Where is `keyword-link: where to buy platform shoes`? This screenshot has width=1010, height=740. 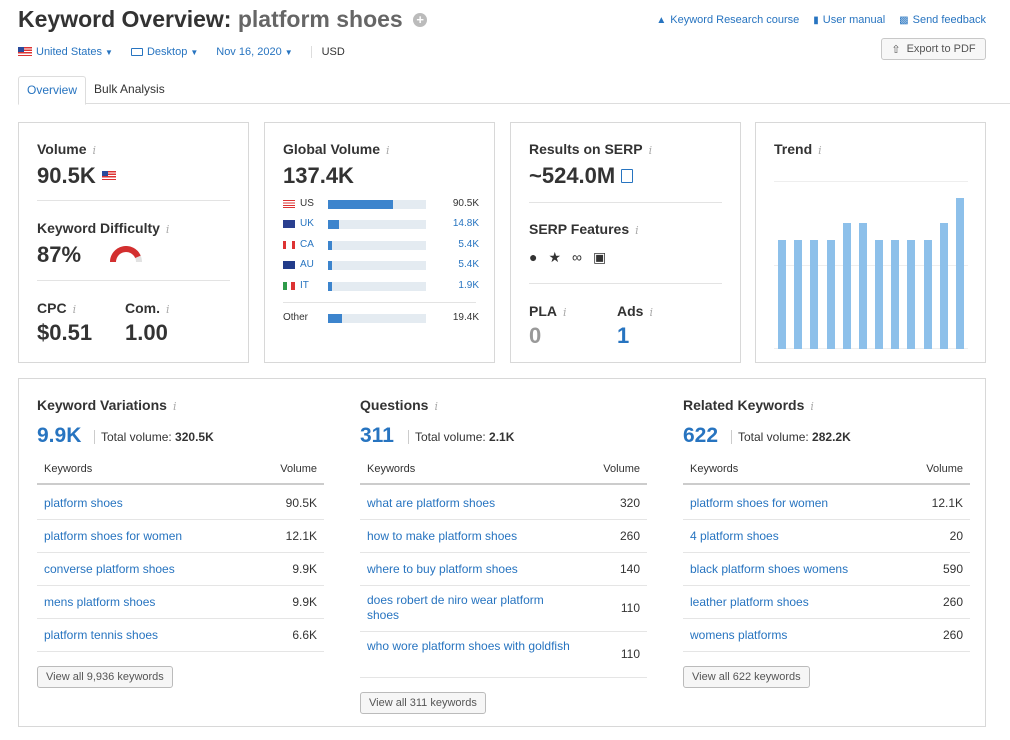 keyword-link: where to buy platform shoes is located at coordinates (442, 569).